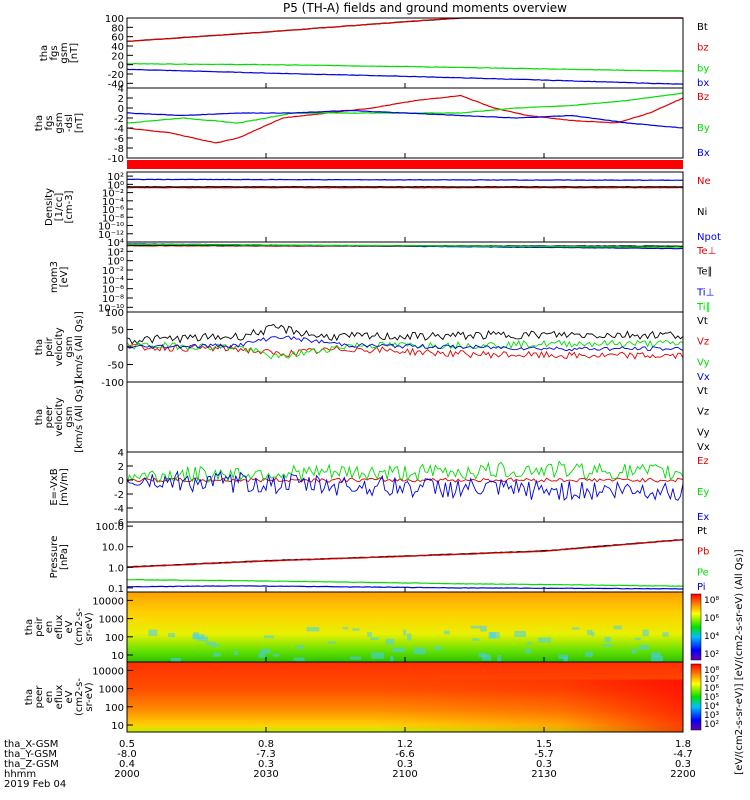 This screenshot has height=800, width=750. Describe the element at coordinates (703, 492) in the screenshot. I see `legend-Ey: Ey` at that location.